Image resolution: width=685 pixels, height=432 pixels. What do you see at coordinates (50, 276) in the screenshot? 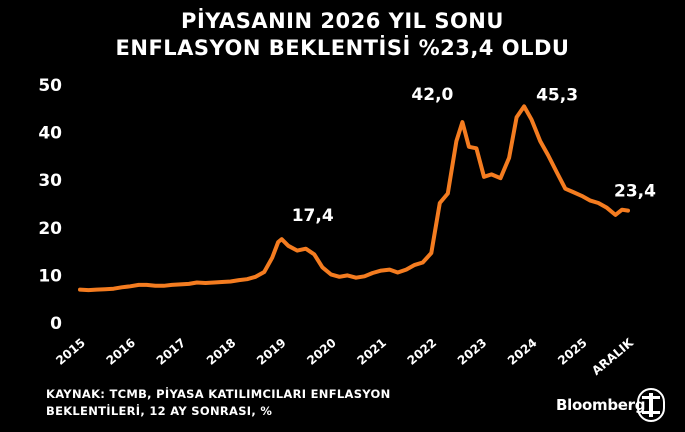
I see `y-tick-label-10: 10` at bounding box center [50, 276].